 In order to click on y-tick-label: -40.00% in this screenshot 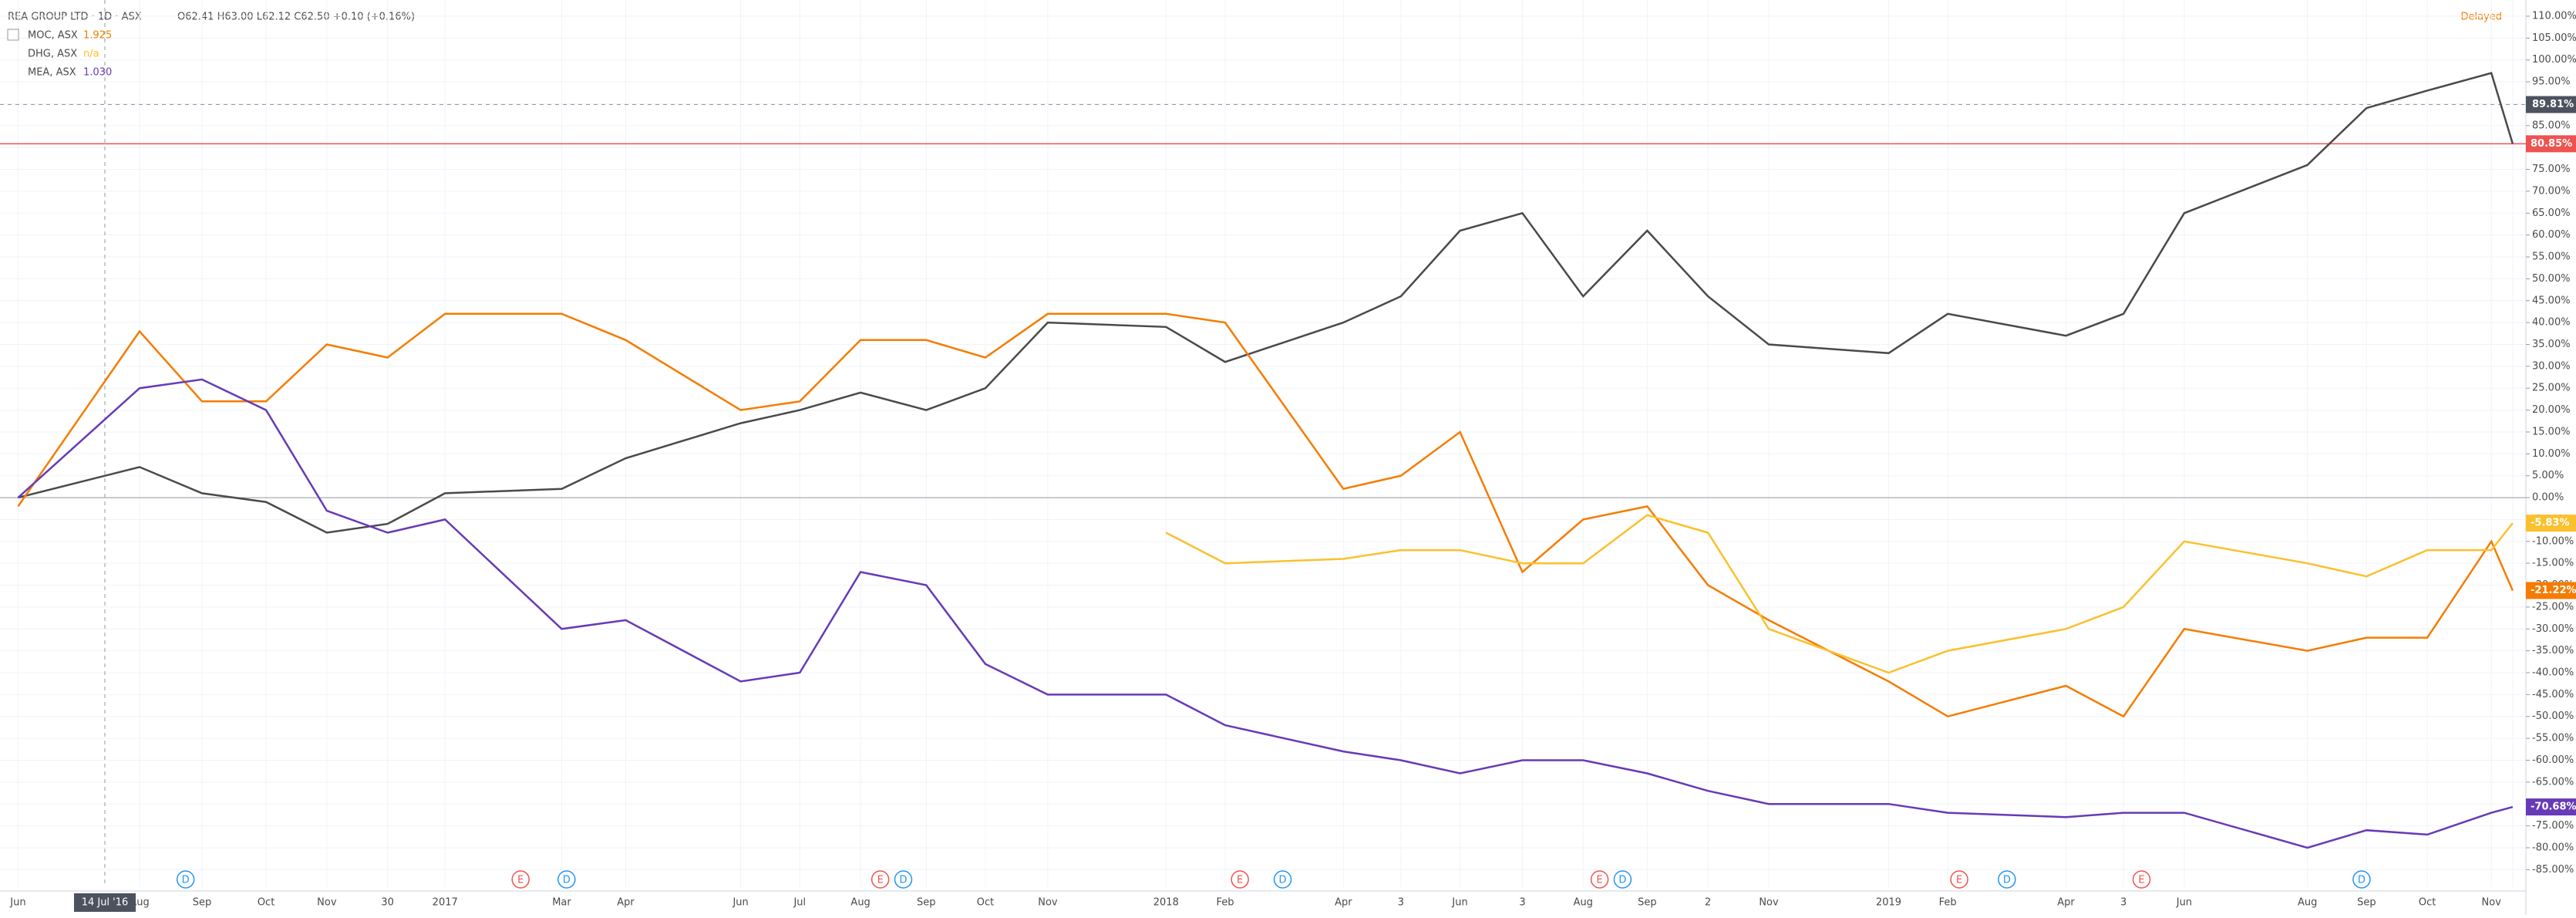, I will do `click(2553, 673)`.